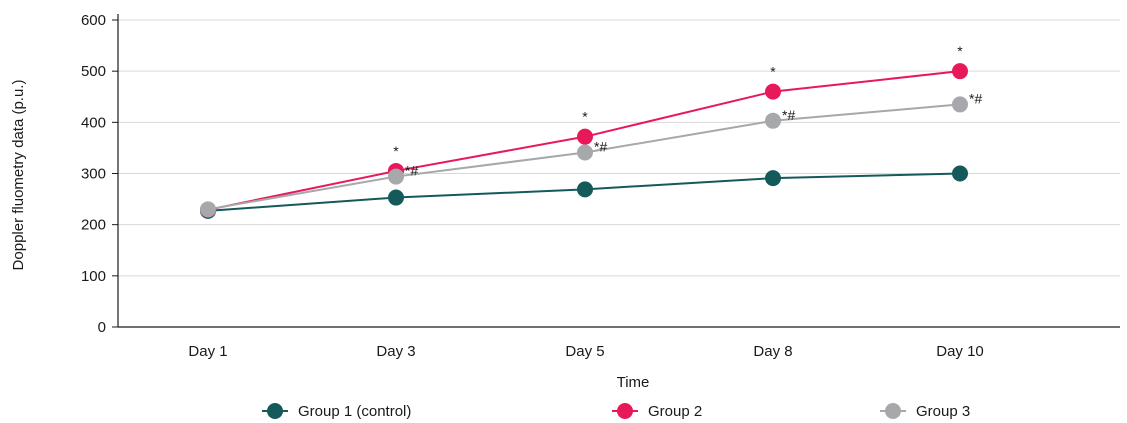  Describe the element at coordinates (93, 122) in the screenshot. I see `y-tick-label: 400` at that location.